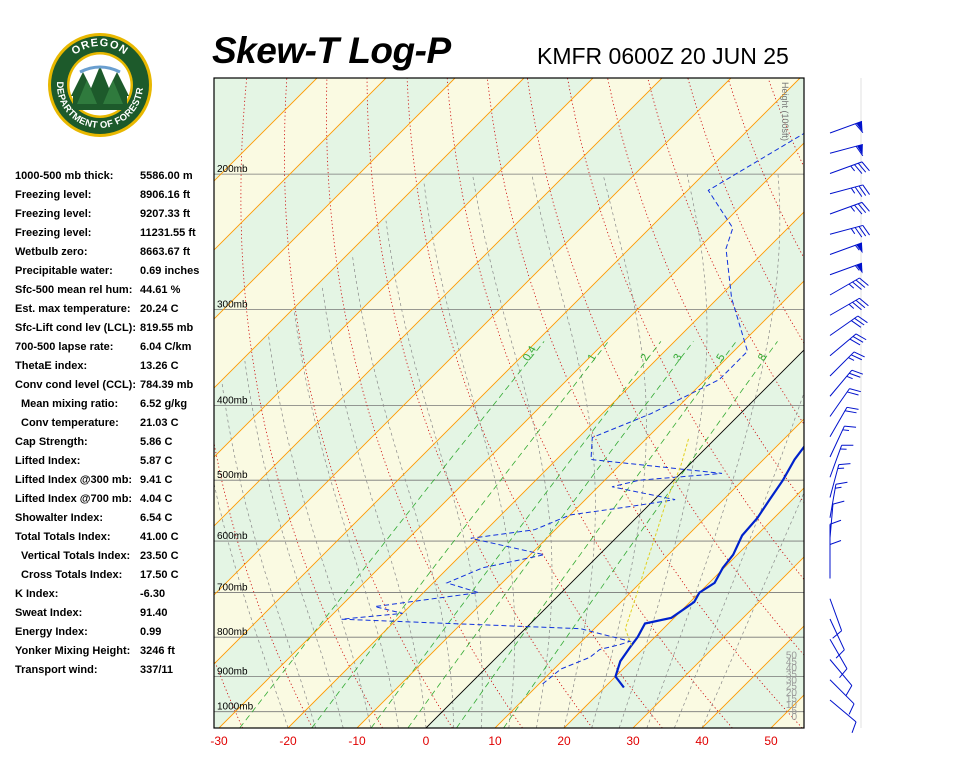  I want to click on index-row: Energy Index: 0.99, so click(112, 633).